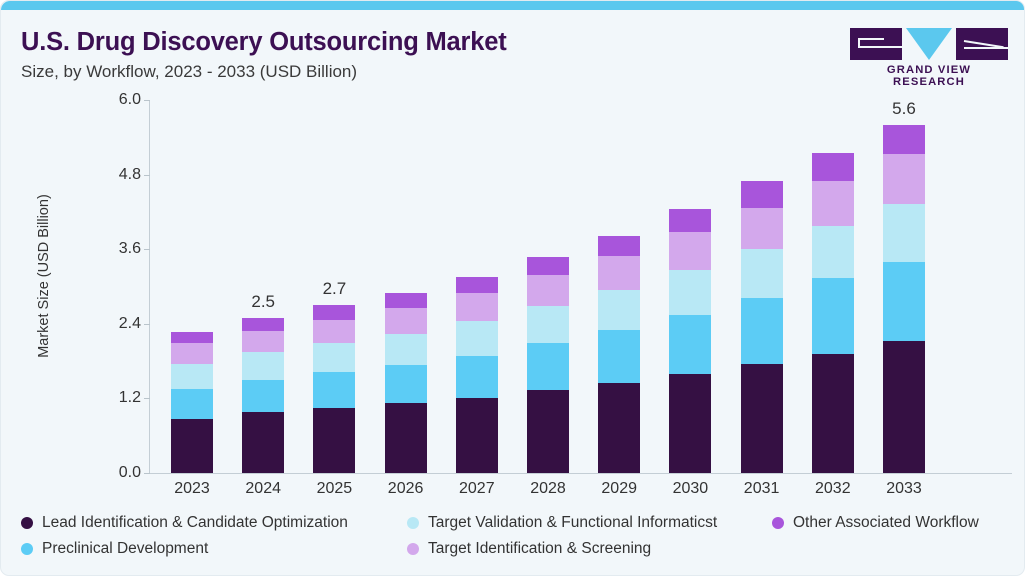  I want to click on brand-logo: GRAND VIEW RESEARCH, so click(929, 58).